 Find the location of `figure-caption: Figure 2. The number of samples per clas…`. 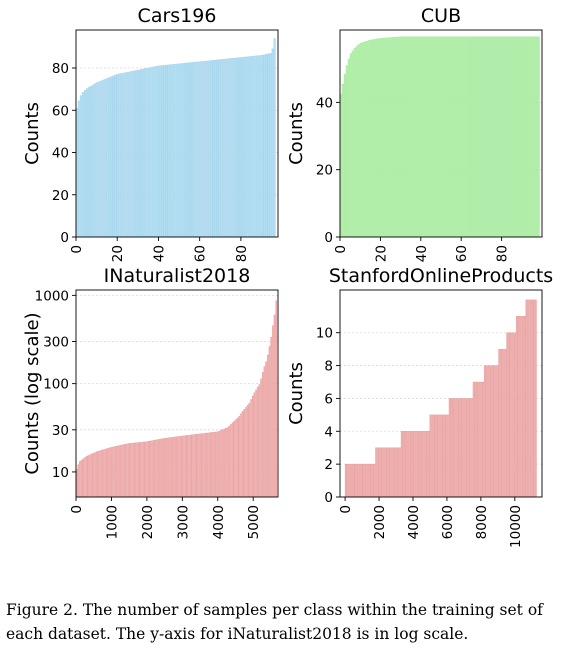

figure-caption: Figure 2. The number of samples per clas… is located at coordinates (274, 622).